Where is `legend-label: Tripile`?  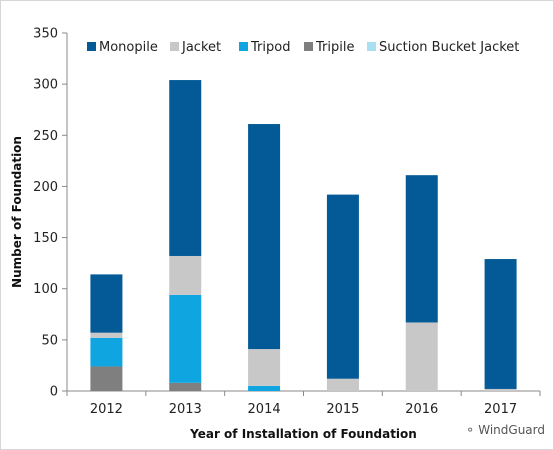 legend-label: Tripile is located at coordinates (334, 47).